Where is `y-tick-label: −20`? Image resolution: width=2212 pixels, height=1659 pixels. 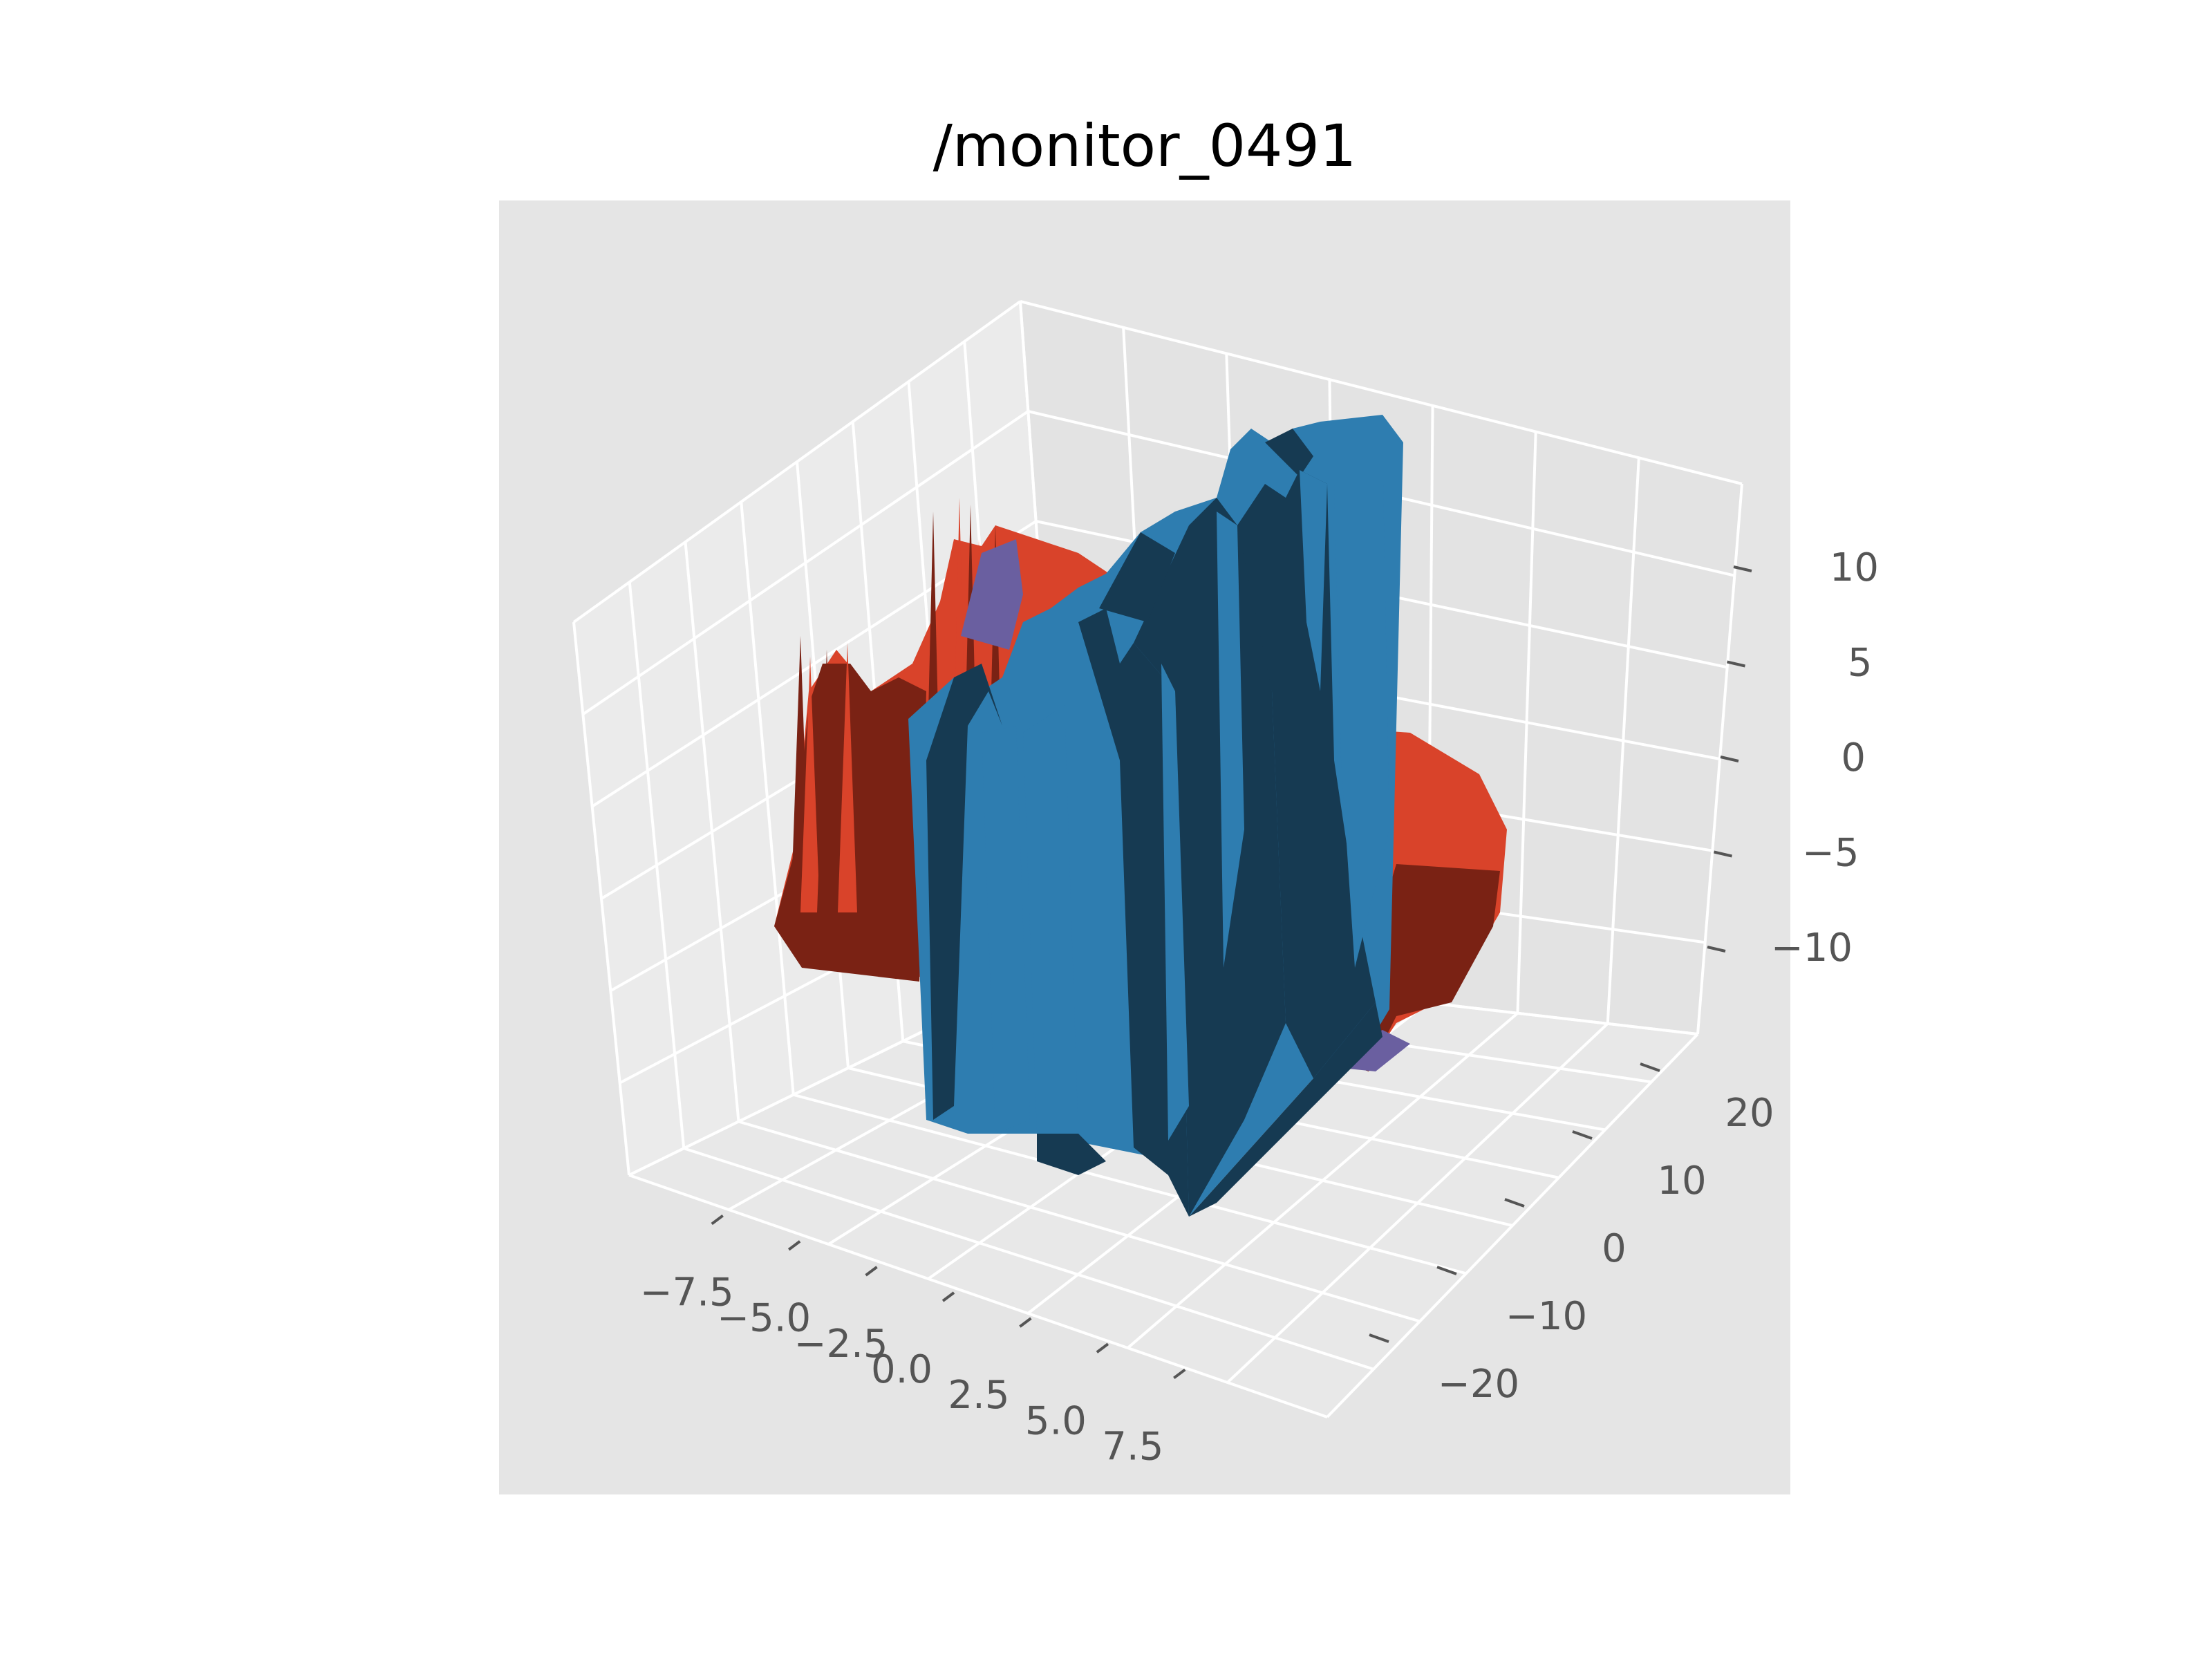 y-tick-label: −20 is located at coordinates (1479, 1384).